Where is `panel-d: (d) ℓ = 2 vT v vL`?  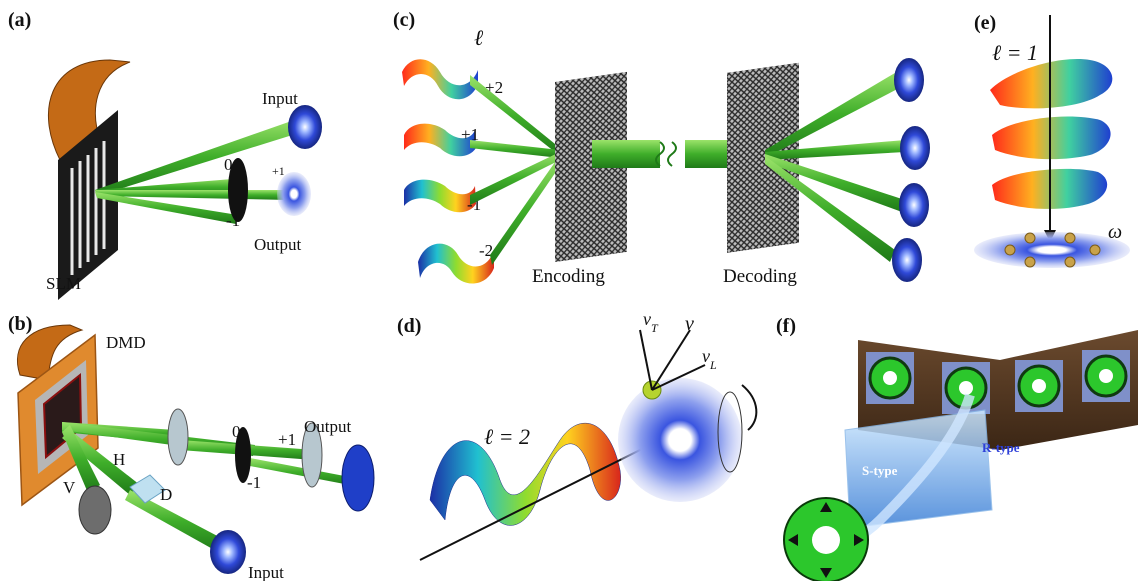 panel-d: (d) ℓ = 2 vT v vL is located at coordinates (577, 435).